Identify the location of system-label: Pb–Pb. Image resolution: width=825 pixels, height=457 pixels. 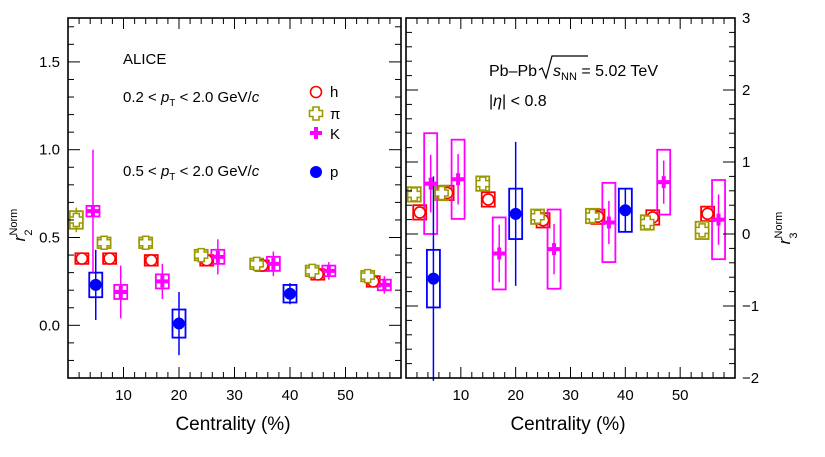
(513, 71).